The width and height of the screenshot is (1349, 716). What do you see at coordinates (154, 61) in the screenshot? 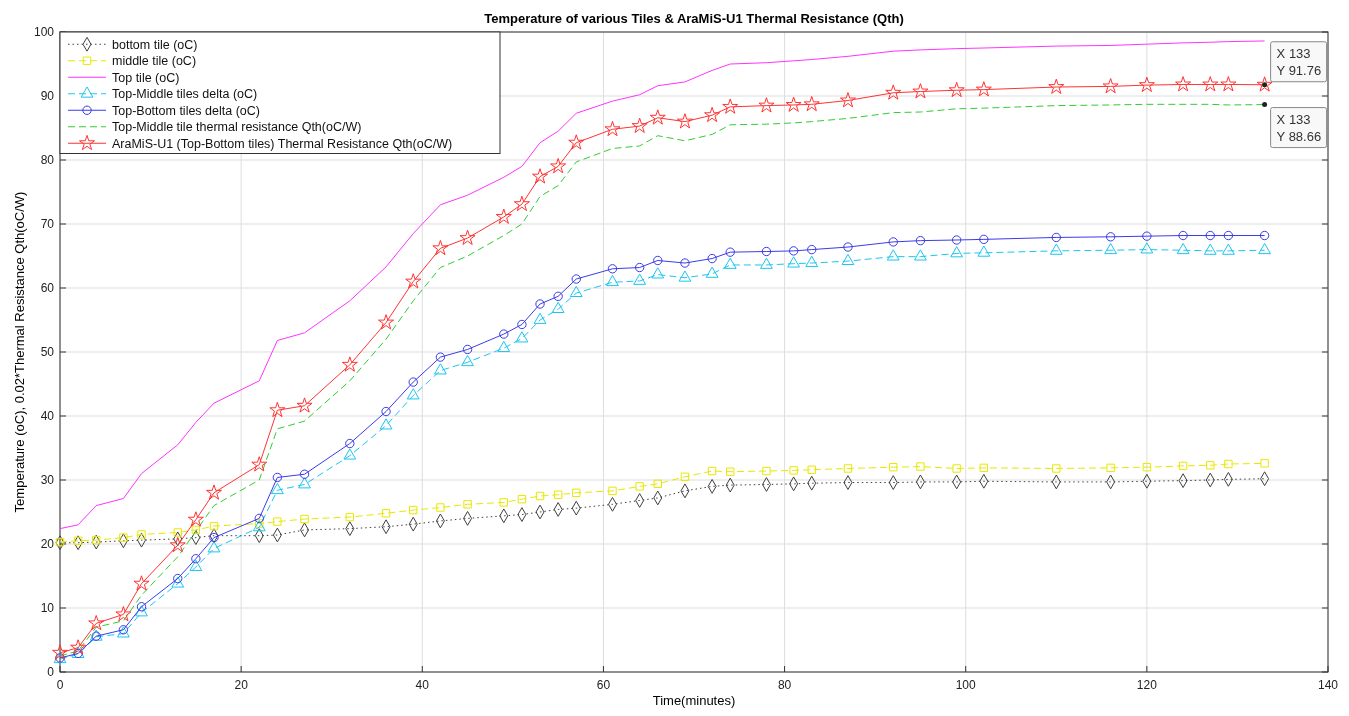
I see `legend-label: middle tile (oC)` at bounding box center [154, 61].